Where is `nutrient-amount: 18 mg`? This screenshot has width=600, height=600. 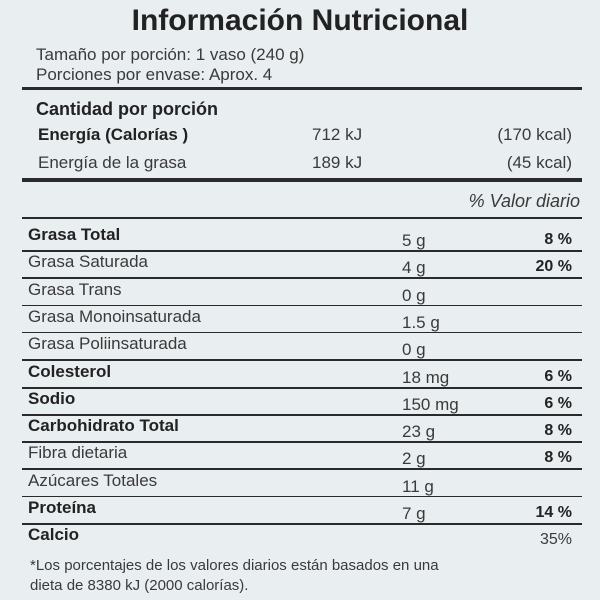 nutrient-amount: 18 mg is located at coordinates (426, 377).